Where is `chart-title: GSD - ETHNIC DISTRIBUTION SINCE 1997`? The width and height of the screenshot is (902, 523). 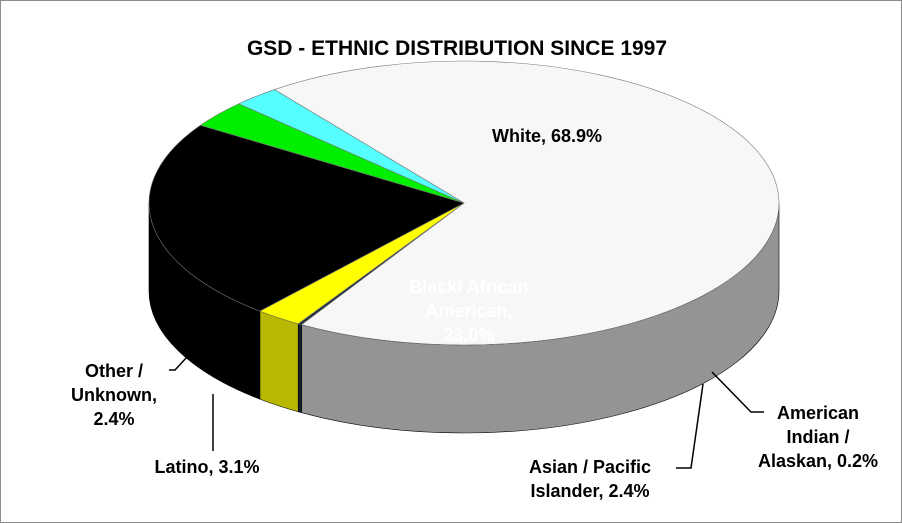
chart-title: GSD - ETHNIC DISTRIBUTION SINCE 1997 is located at coordinates (457, 48).